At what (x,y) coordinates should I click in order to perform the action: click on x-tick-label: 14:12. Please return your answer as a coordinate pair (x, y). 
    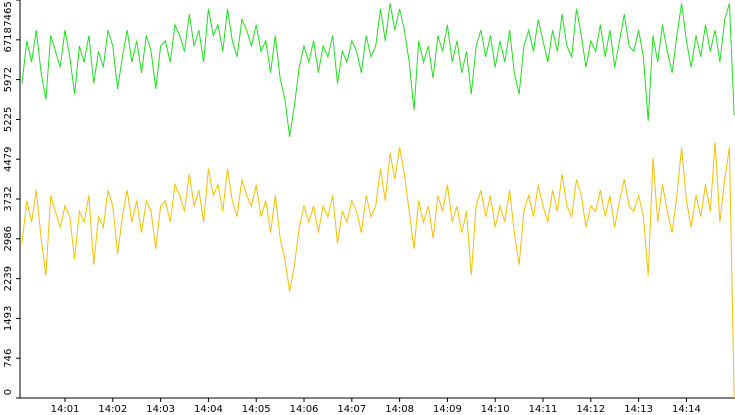
    Looking at the image, I should click on (590, 409).